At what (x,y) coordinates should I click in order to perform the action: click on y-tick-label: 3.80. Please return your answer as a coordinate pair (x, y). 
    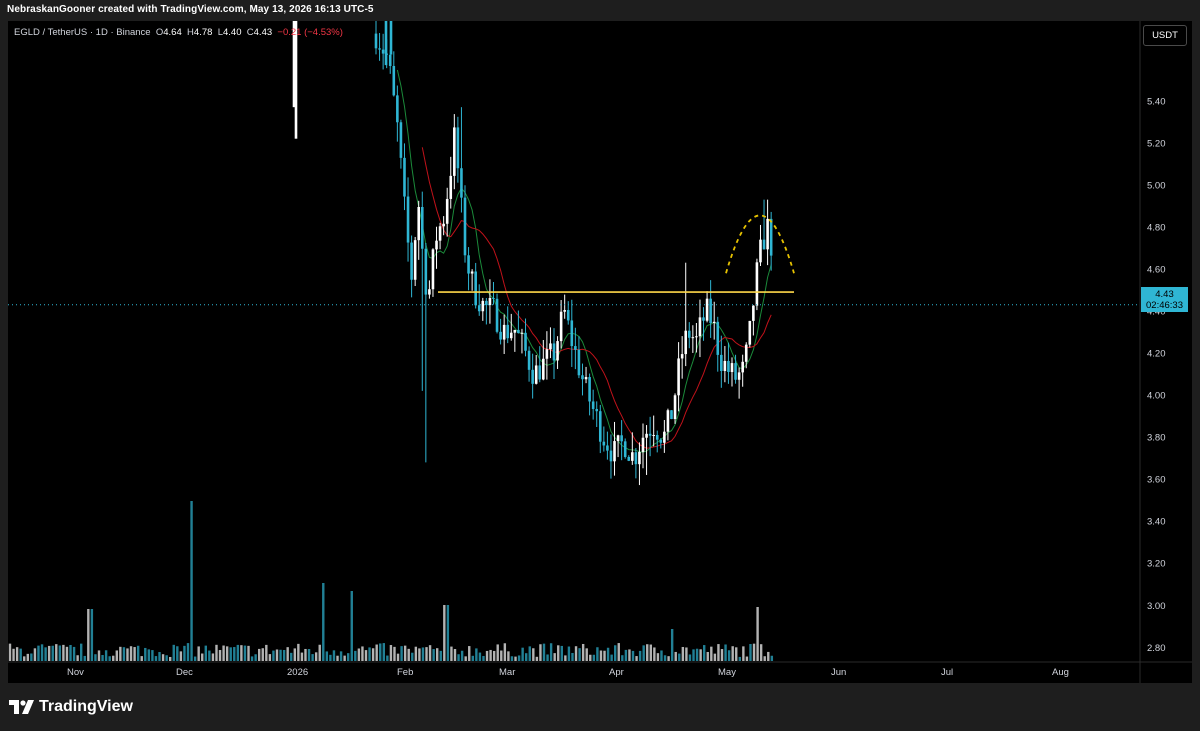
    Looking at the image, I should click on (1156, 438).